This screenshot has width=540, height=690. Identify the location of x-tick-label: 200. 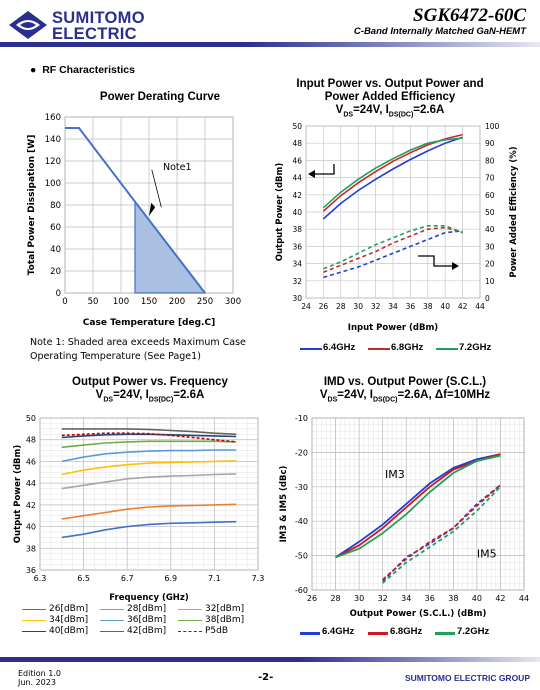
(177, 302).